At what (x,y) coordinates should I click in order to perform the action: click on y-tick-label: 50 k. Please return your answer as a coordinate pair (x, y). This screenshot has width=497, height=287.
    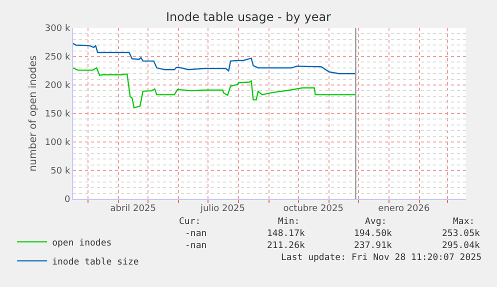
    Looking at the image, I should click on (60, 171).